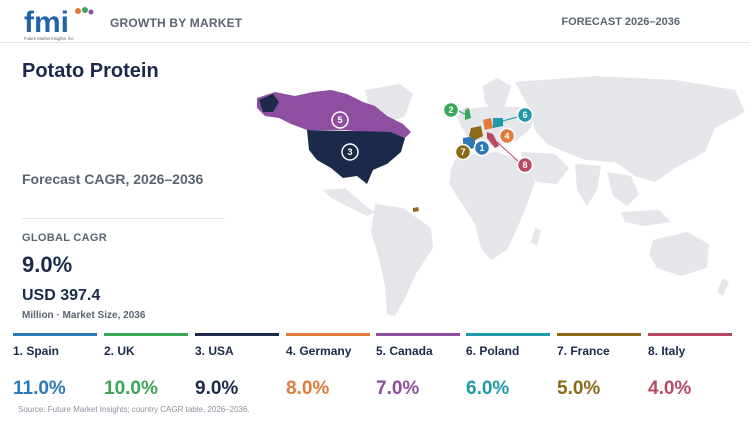 The height and width of the screenshot is (421, 750). I want to click on map-marker-2: 2, so click(451, 110).